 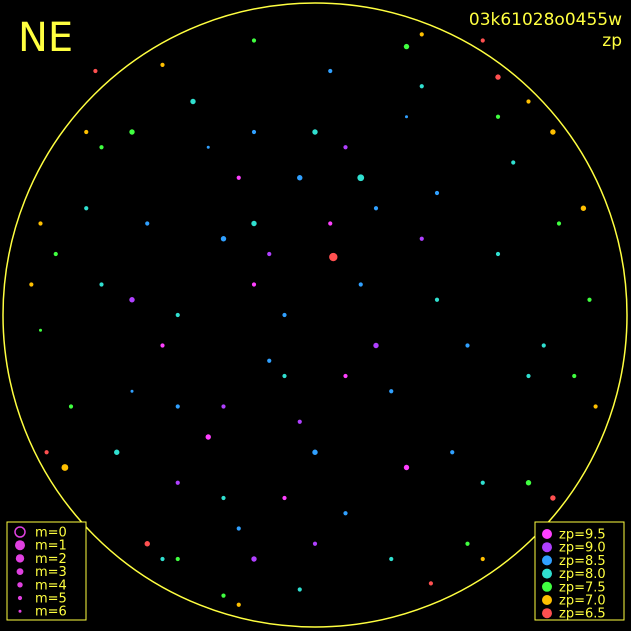 What do you see at coordinates (582, 601) in the screenshot?
I see `zp-legend-label: zp=7.0` at bounding box center [582, 601].